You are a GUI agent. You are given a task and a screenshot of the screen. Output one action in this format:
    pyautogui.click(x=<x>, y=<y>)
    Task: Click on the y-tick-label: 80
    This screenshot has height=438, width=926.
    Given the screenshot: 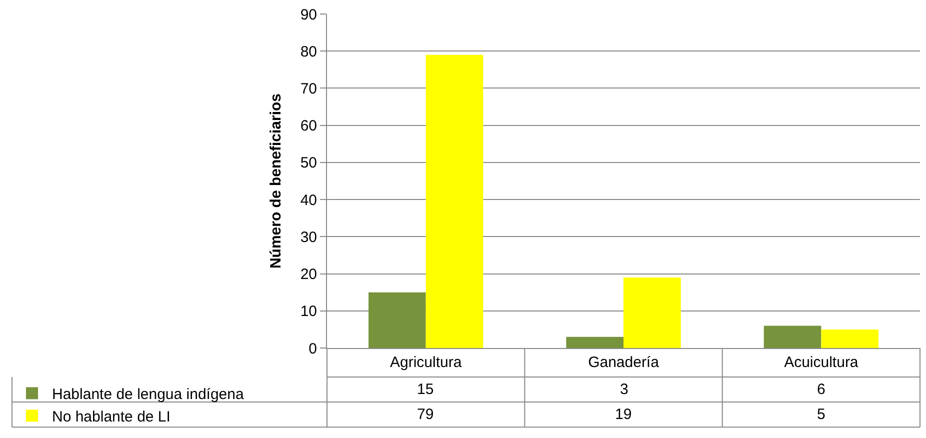 What is the action you would take?
    pyautogui.click(x=308, y=51)
    